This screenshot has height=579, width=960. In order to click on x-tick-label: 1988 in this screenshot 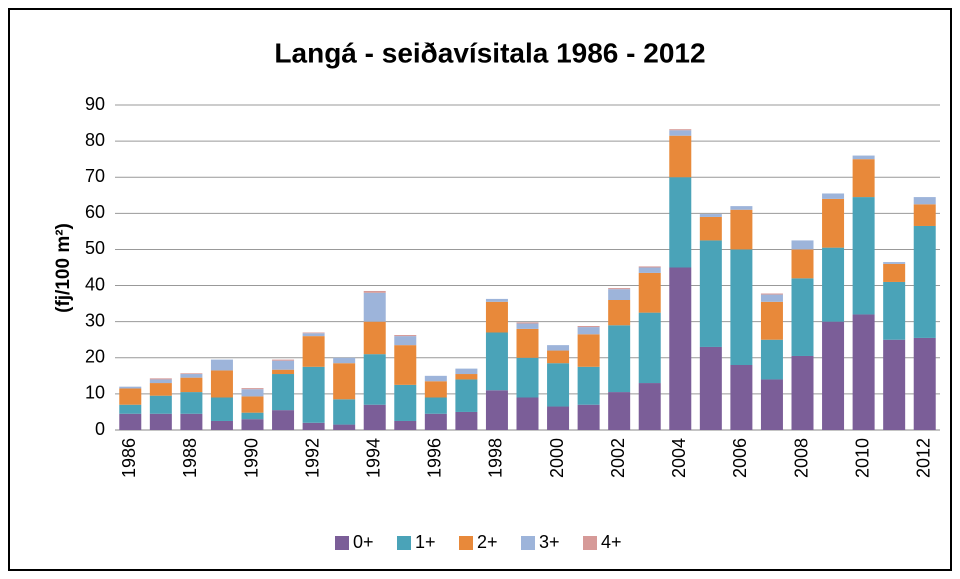, I will do `click(190, 458)`.